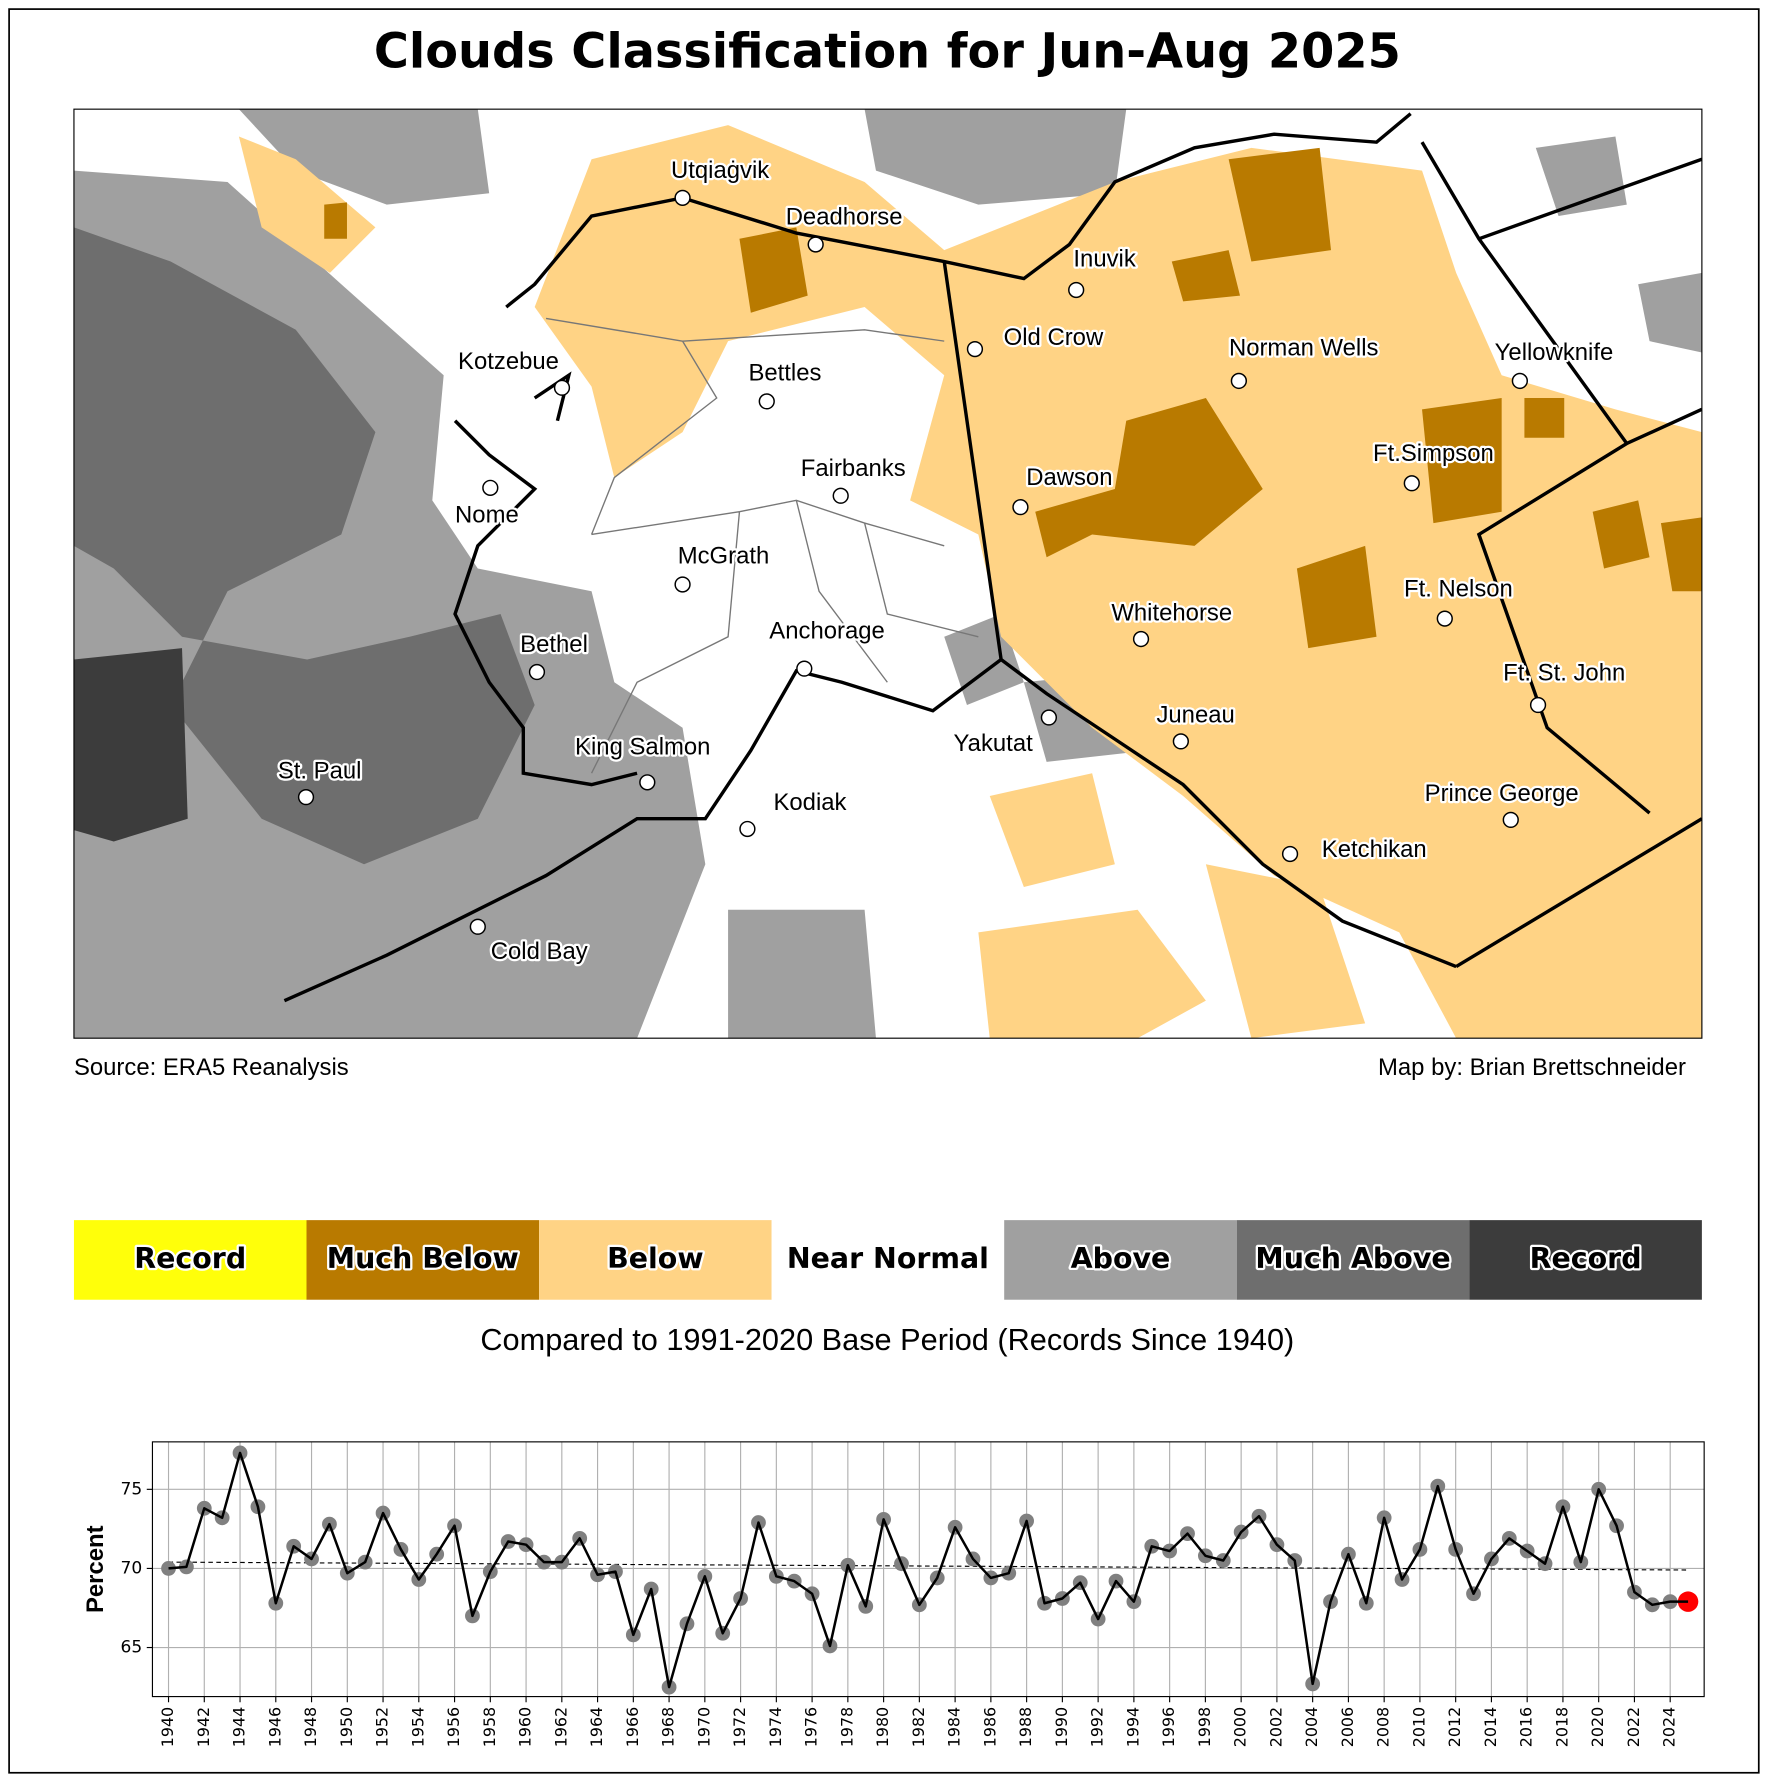  I want to click on city-label: St. Paul, so click(320, 770).